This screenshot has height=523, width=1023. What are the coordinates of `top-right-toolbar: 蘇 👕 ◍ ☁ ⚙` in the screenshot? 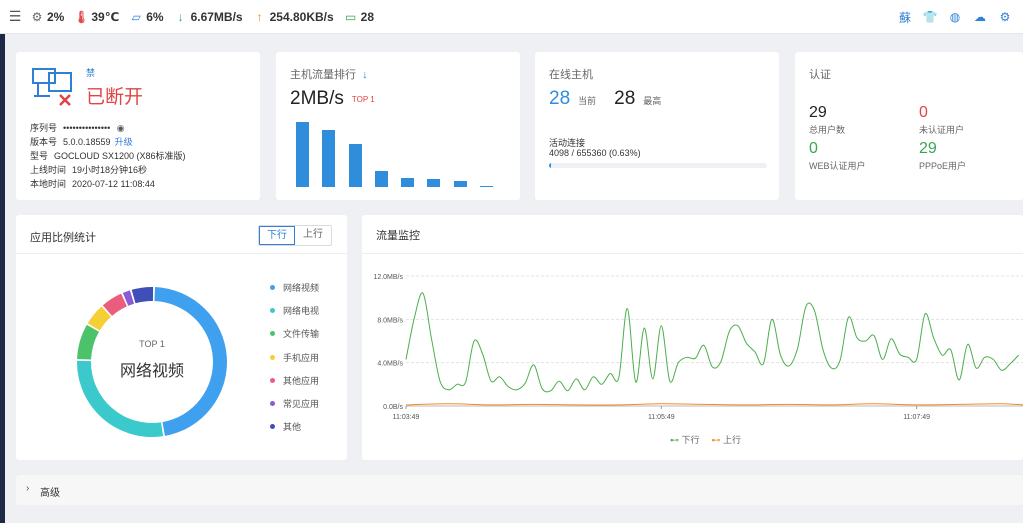 It's located at (954, 17).